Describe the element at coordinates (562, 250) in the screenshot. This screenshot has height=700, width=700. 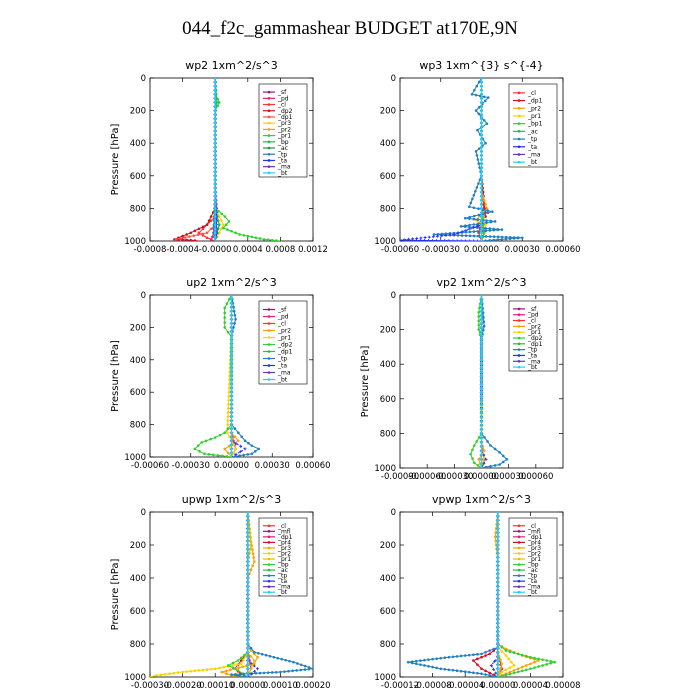
I see `x-tick-label: 0.00060` at that location.